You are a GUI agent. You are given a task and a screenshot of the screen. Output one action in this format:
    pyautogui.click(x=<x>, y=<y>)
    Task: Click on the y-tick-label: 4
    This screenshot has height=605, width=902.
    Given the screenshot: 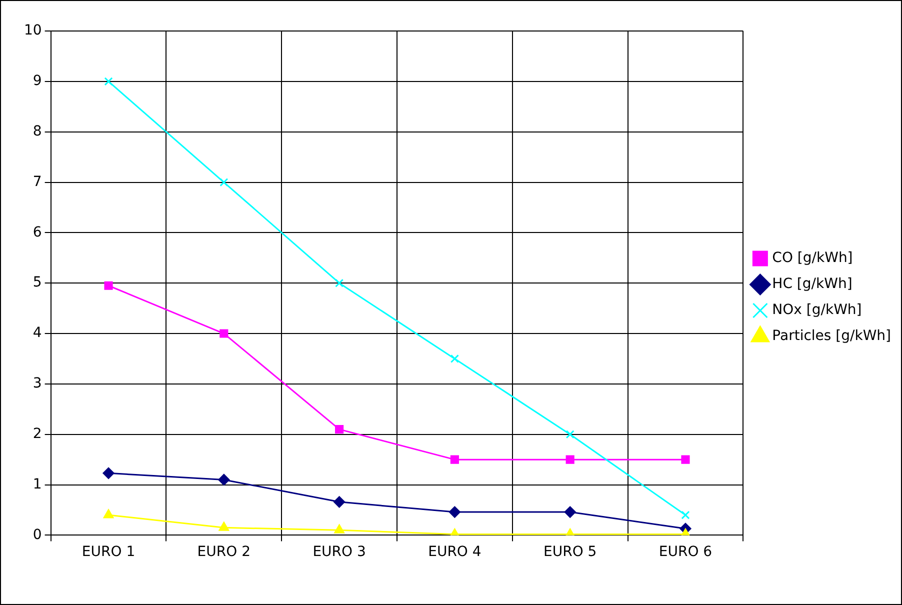 What is the action you would take?
    pyautogui.click(x=37, y=333)
    